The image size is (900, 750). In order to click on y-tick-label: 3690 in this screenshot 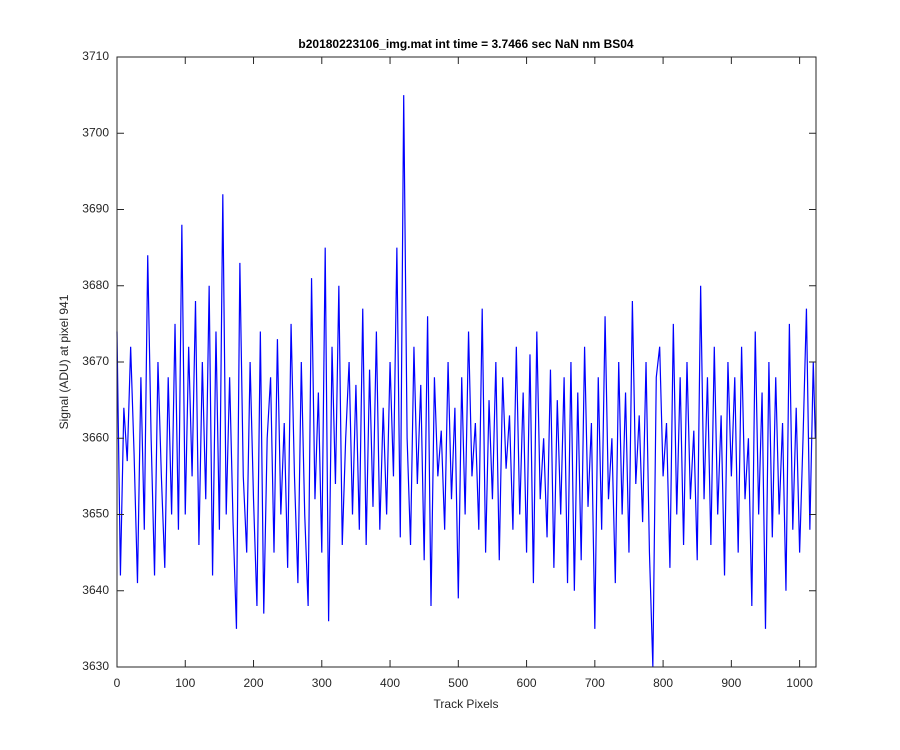, I will do `click(95, 209)`.